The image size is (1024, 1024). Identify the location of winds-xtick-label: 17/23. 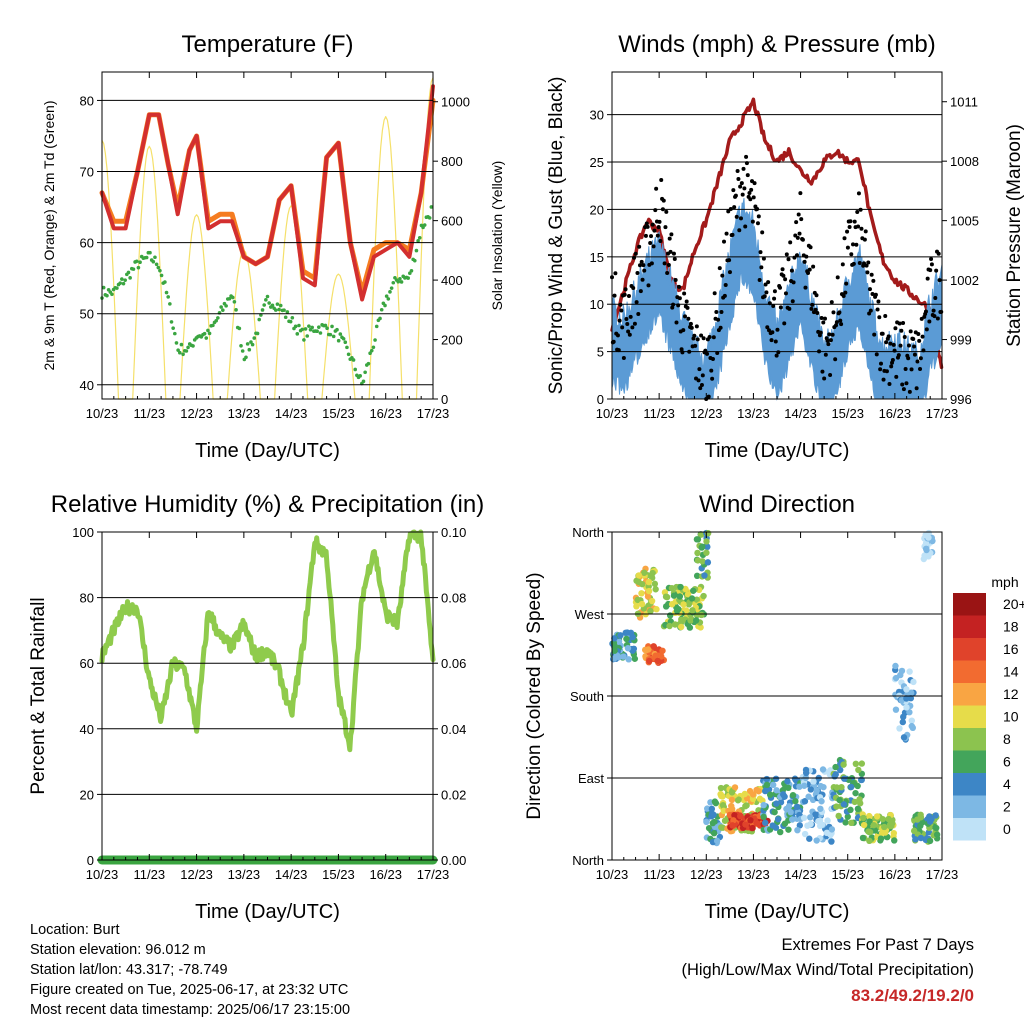
(942, 413).